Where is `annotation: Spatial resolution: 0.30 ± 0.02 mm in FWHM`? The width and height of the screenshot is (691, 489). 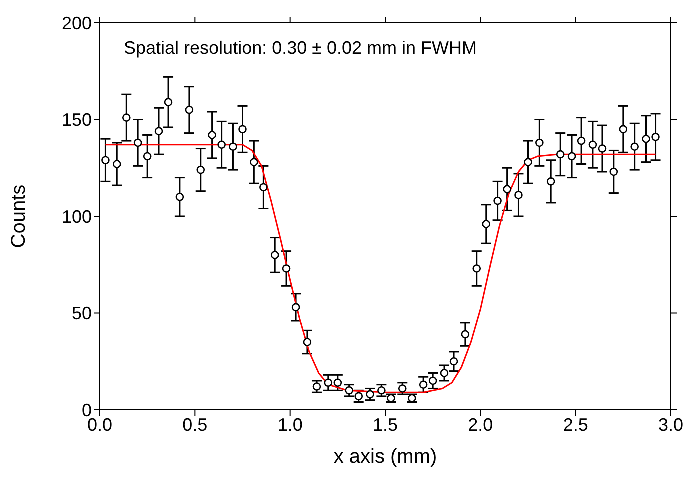
annotation: Spatial resolution: 0.30 ± 0.02 mm in FWHM is located at coordinates (301, 48).